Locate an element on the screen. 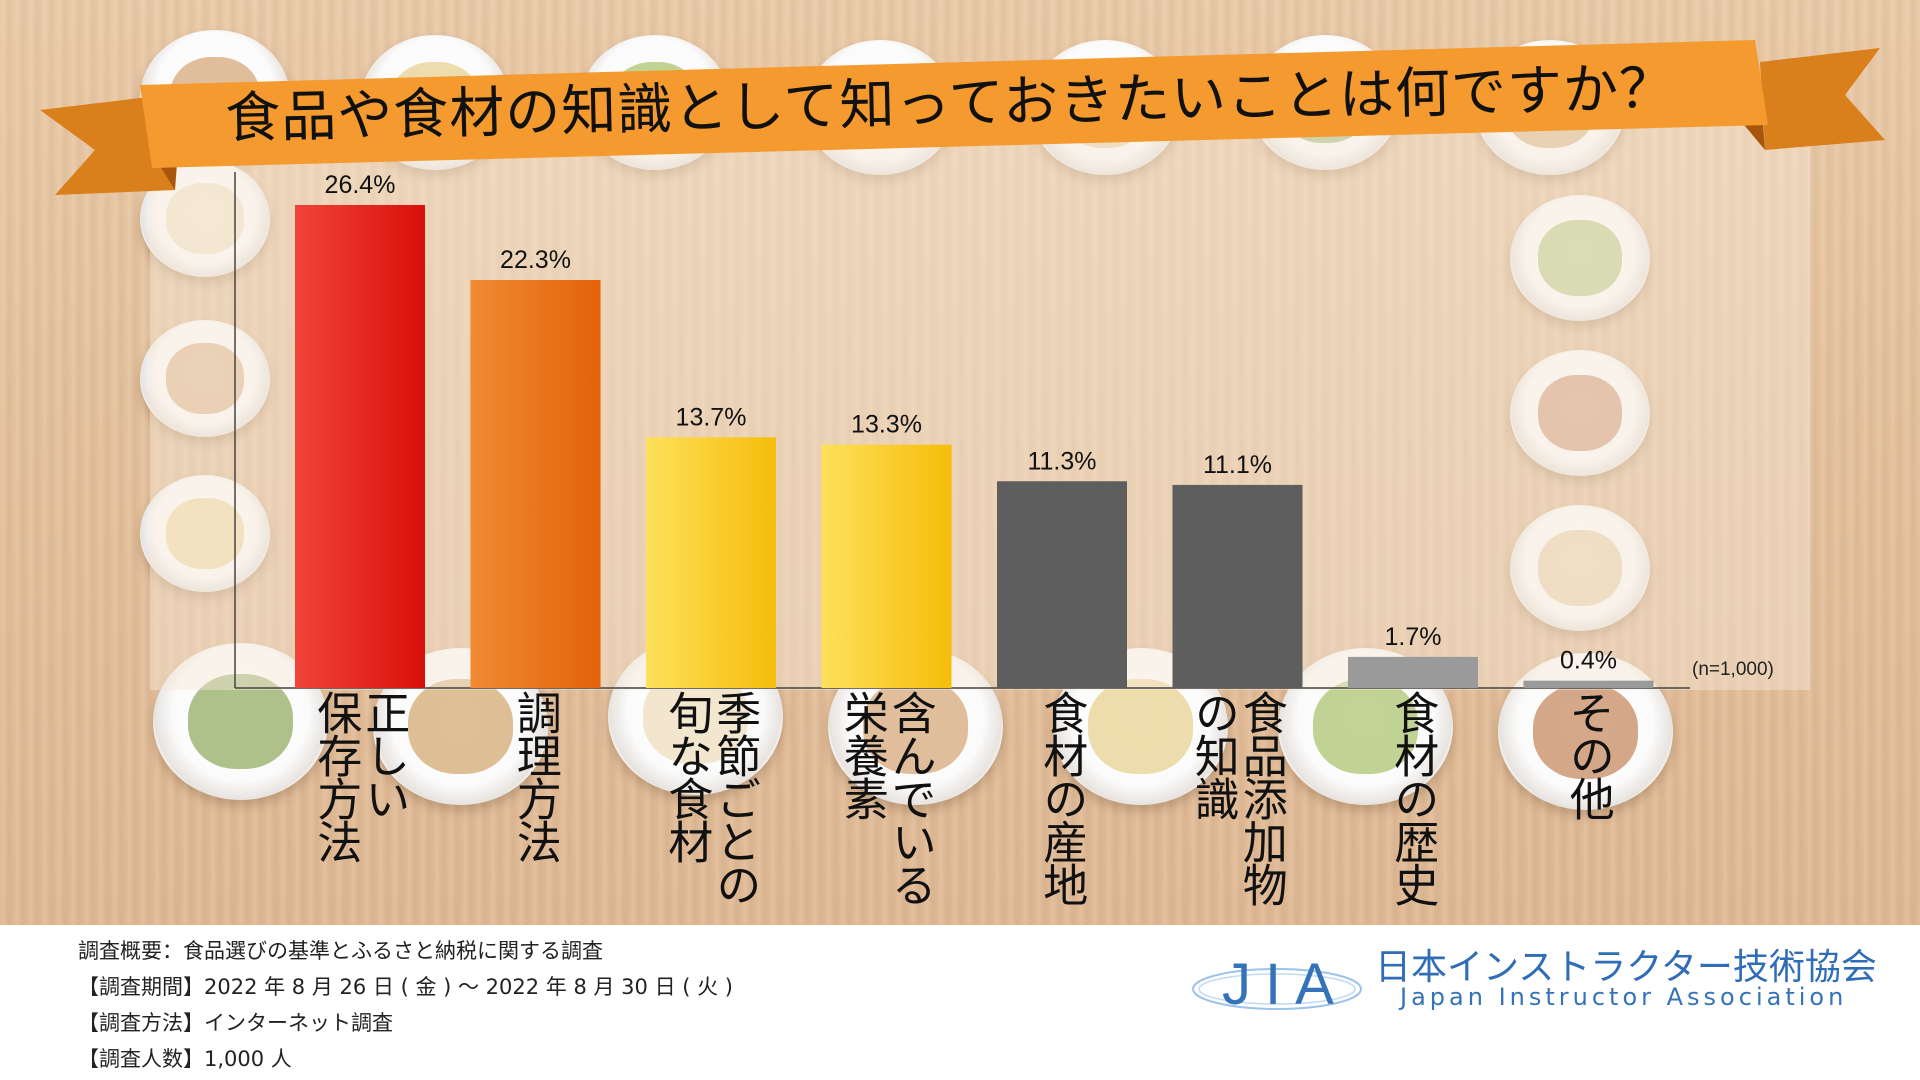  bar-value-label: 13.3% is located at coordinates (886, 425).